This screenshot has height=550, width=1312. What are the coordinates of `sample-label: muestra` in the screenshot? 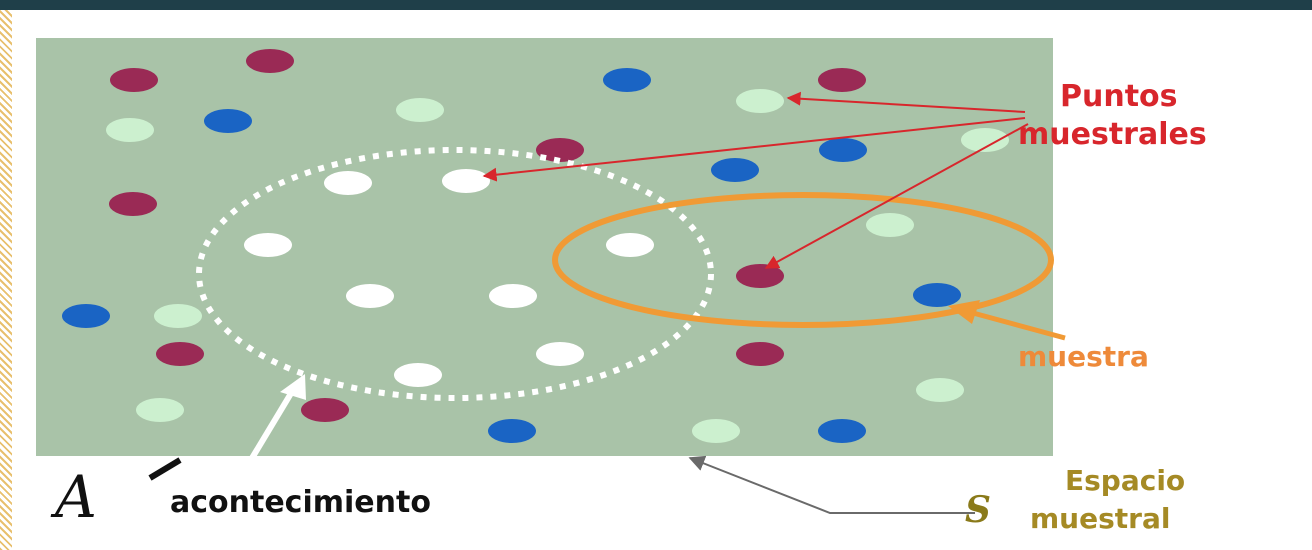 It's located at (1083, 356).